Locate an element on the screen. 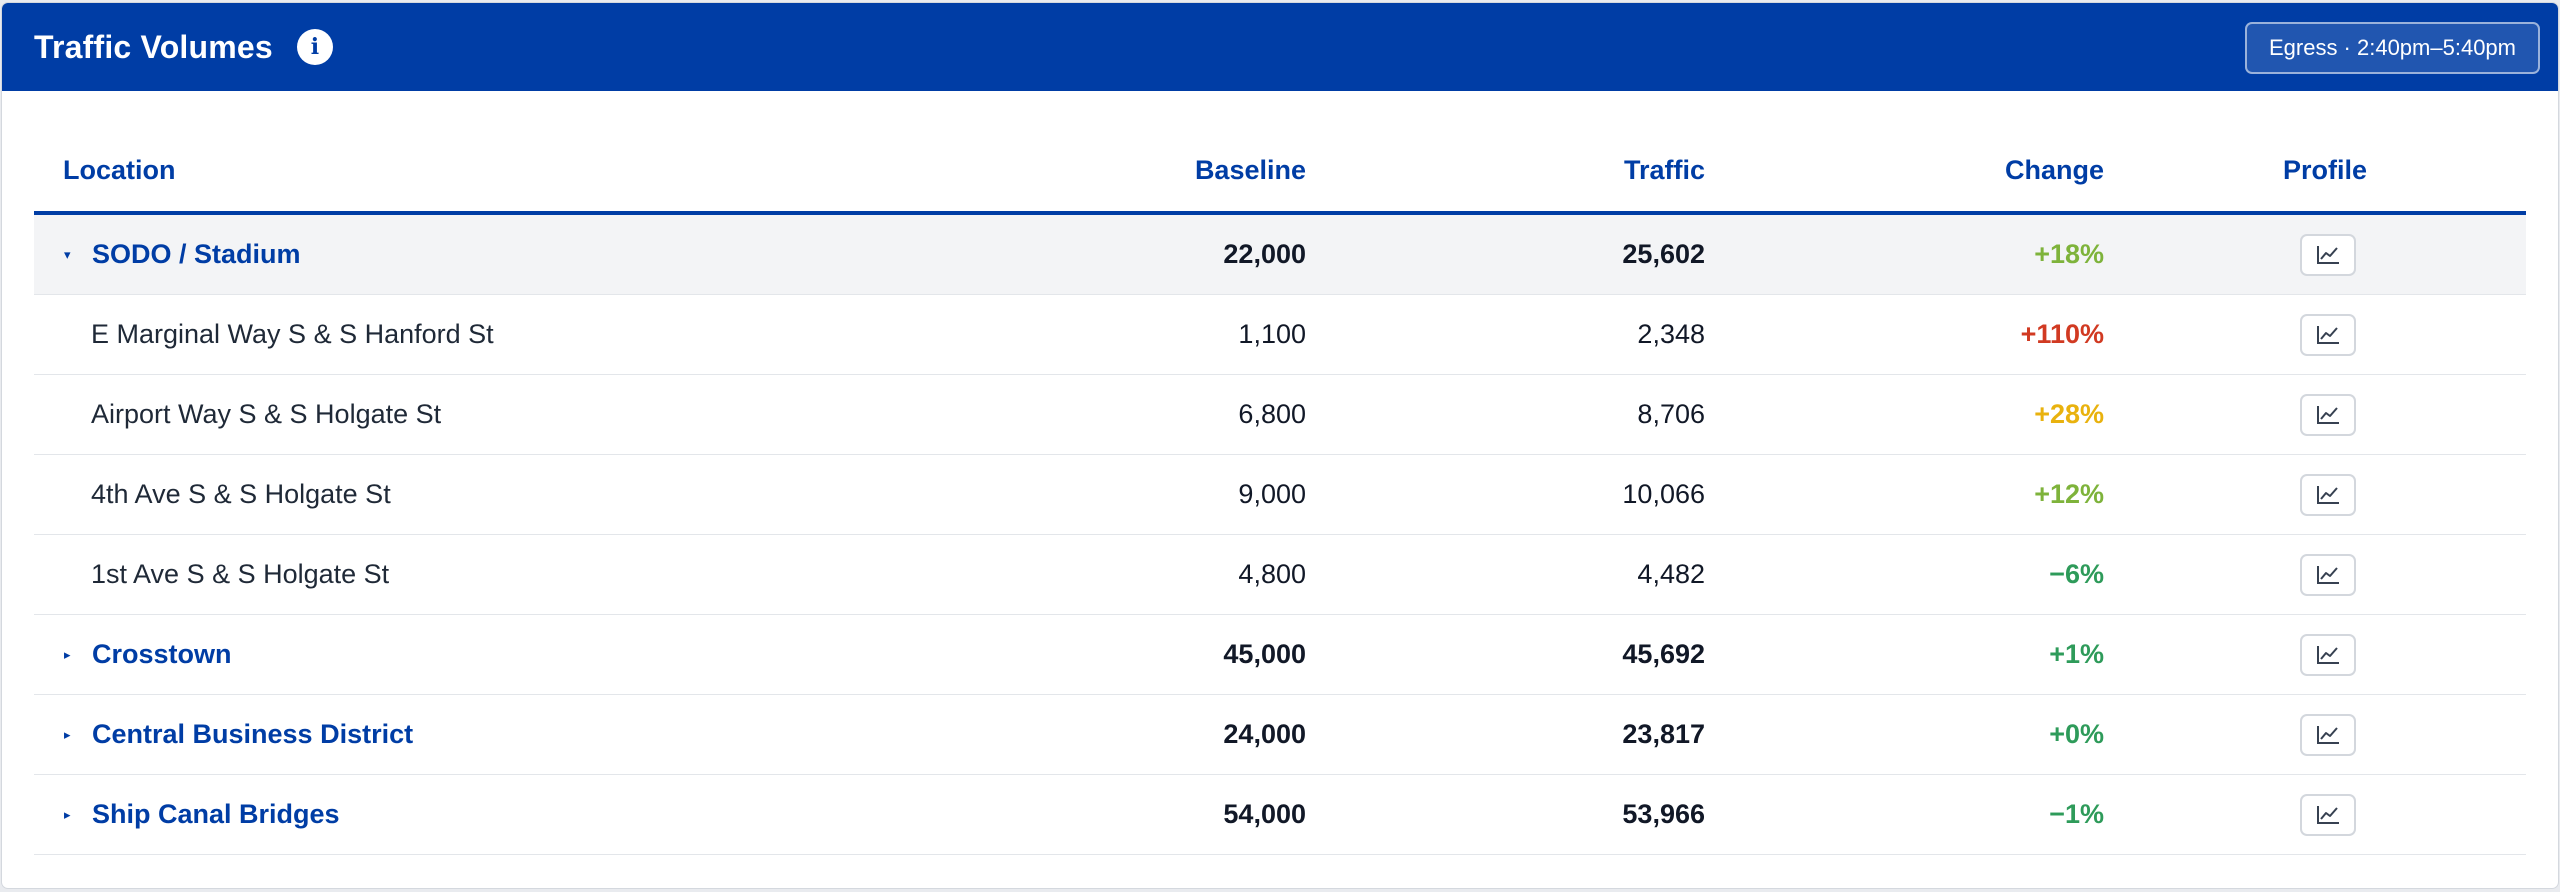 The height and width of the screenshot is (892, 2560). group-row: ▸ Ship Canal Bridges 54,000 53,966 −1% is located at coordinates (1280, 815).